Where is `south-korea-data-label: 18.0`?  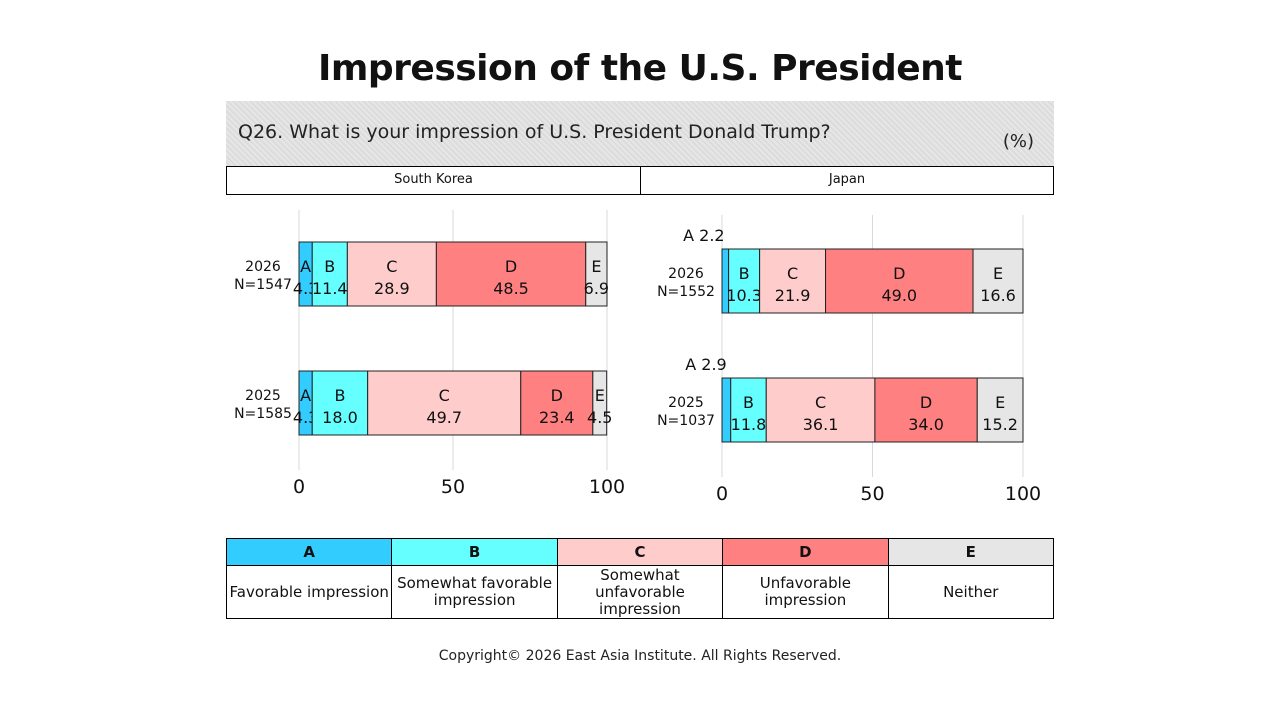
south-korea-data-label: 18.0 is located at coordinates (340, 417).